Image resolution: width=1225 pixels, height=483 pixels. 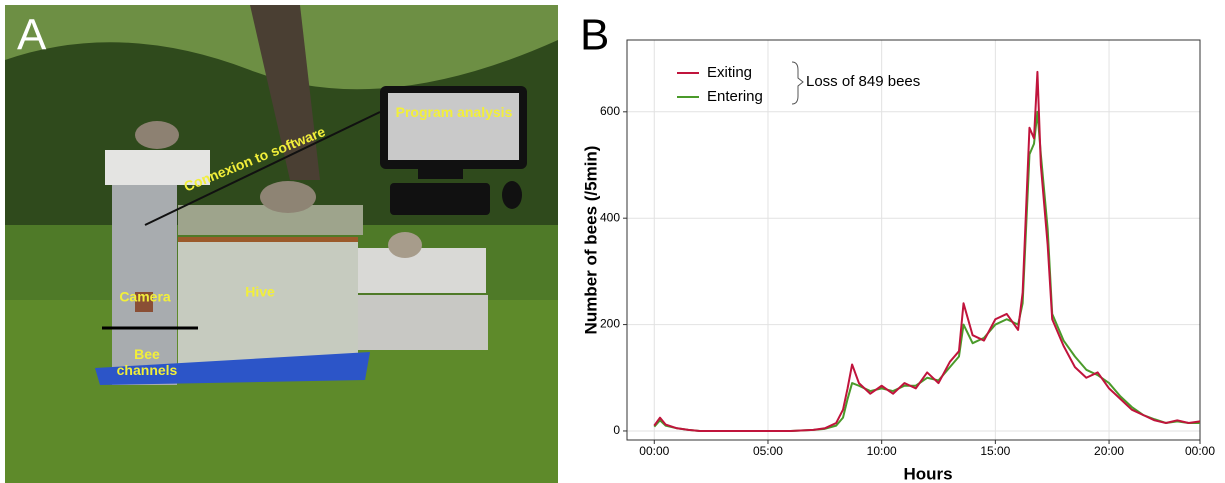 What do you see at coordinates (145, 297) in the screenshot?
I see `photo-label: Camera` at bounding box center [145, 297].